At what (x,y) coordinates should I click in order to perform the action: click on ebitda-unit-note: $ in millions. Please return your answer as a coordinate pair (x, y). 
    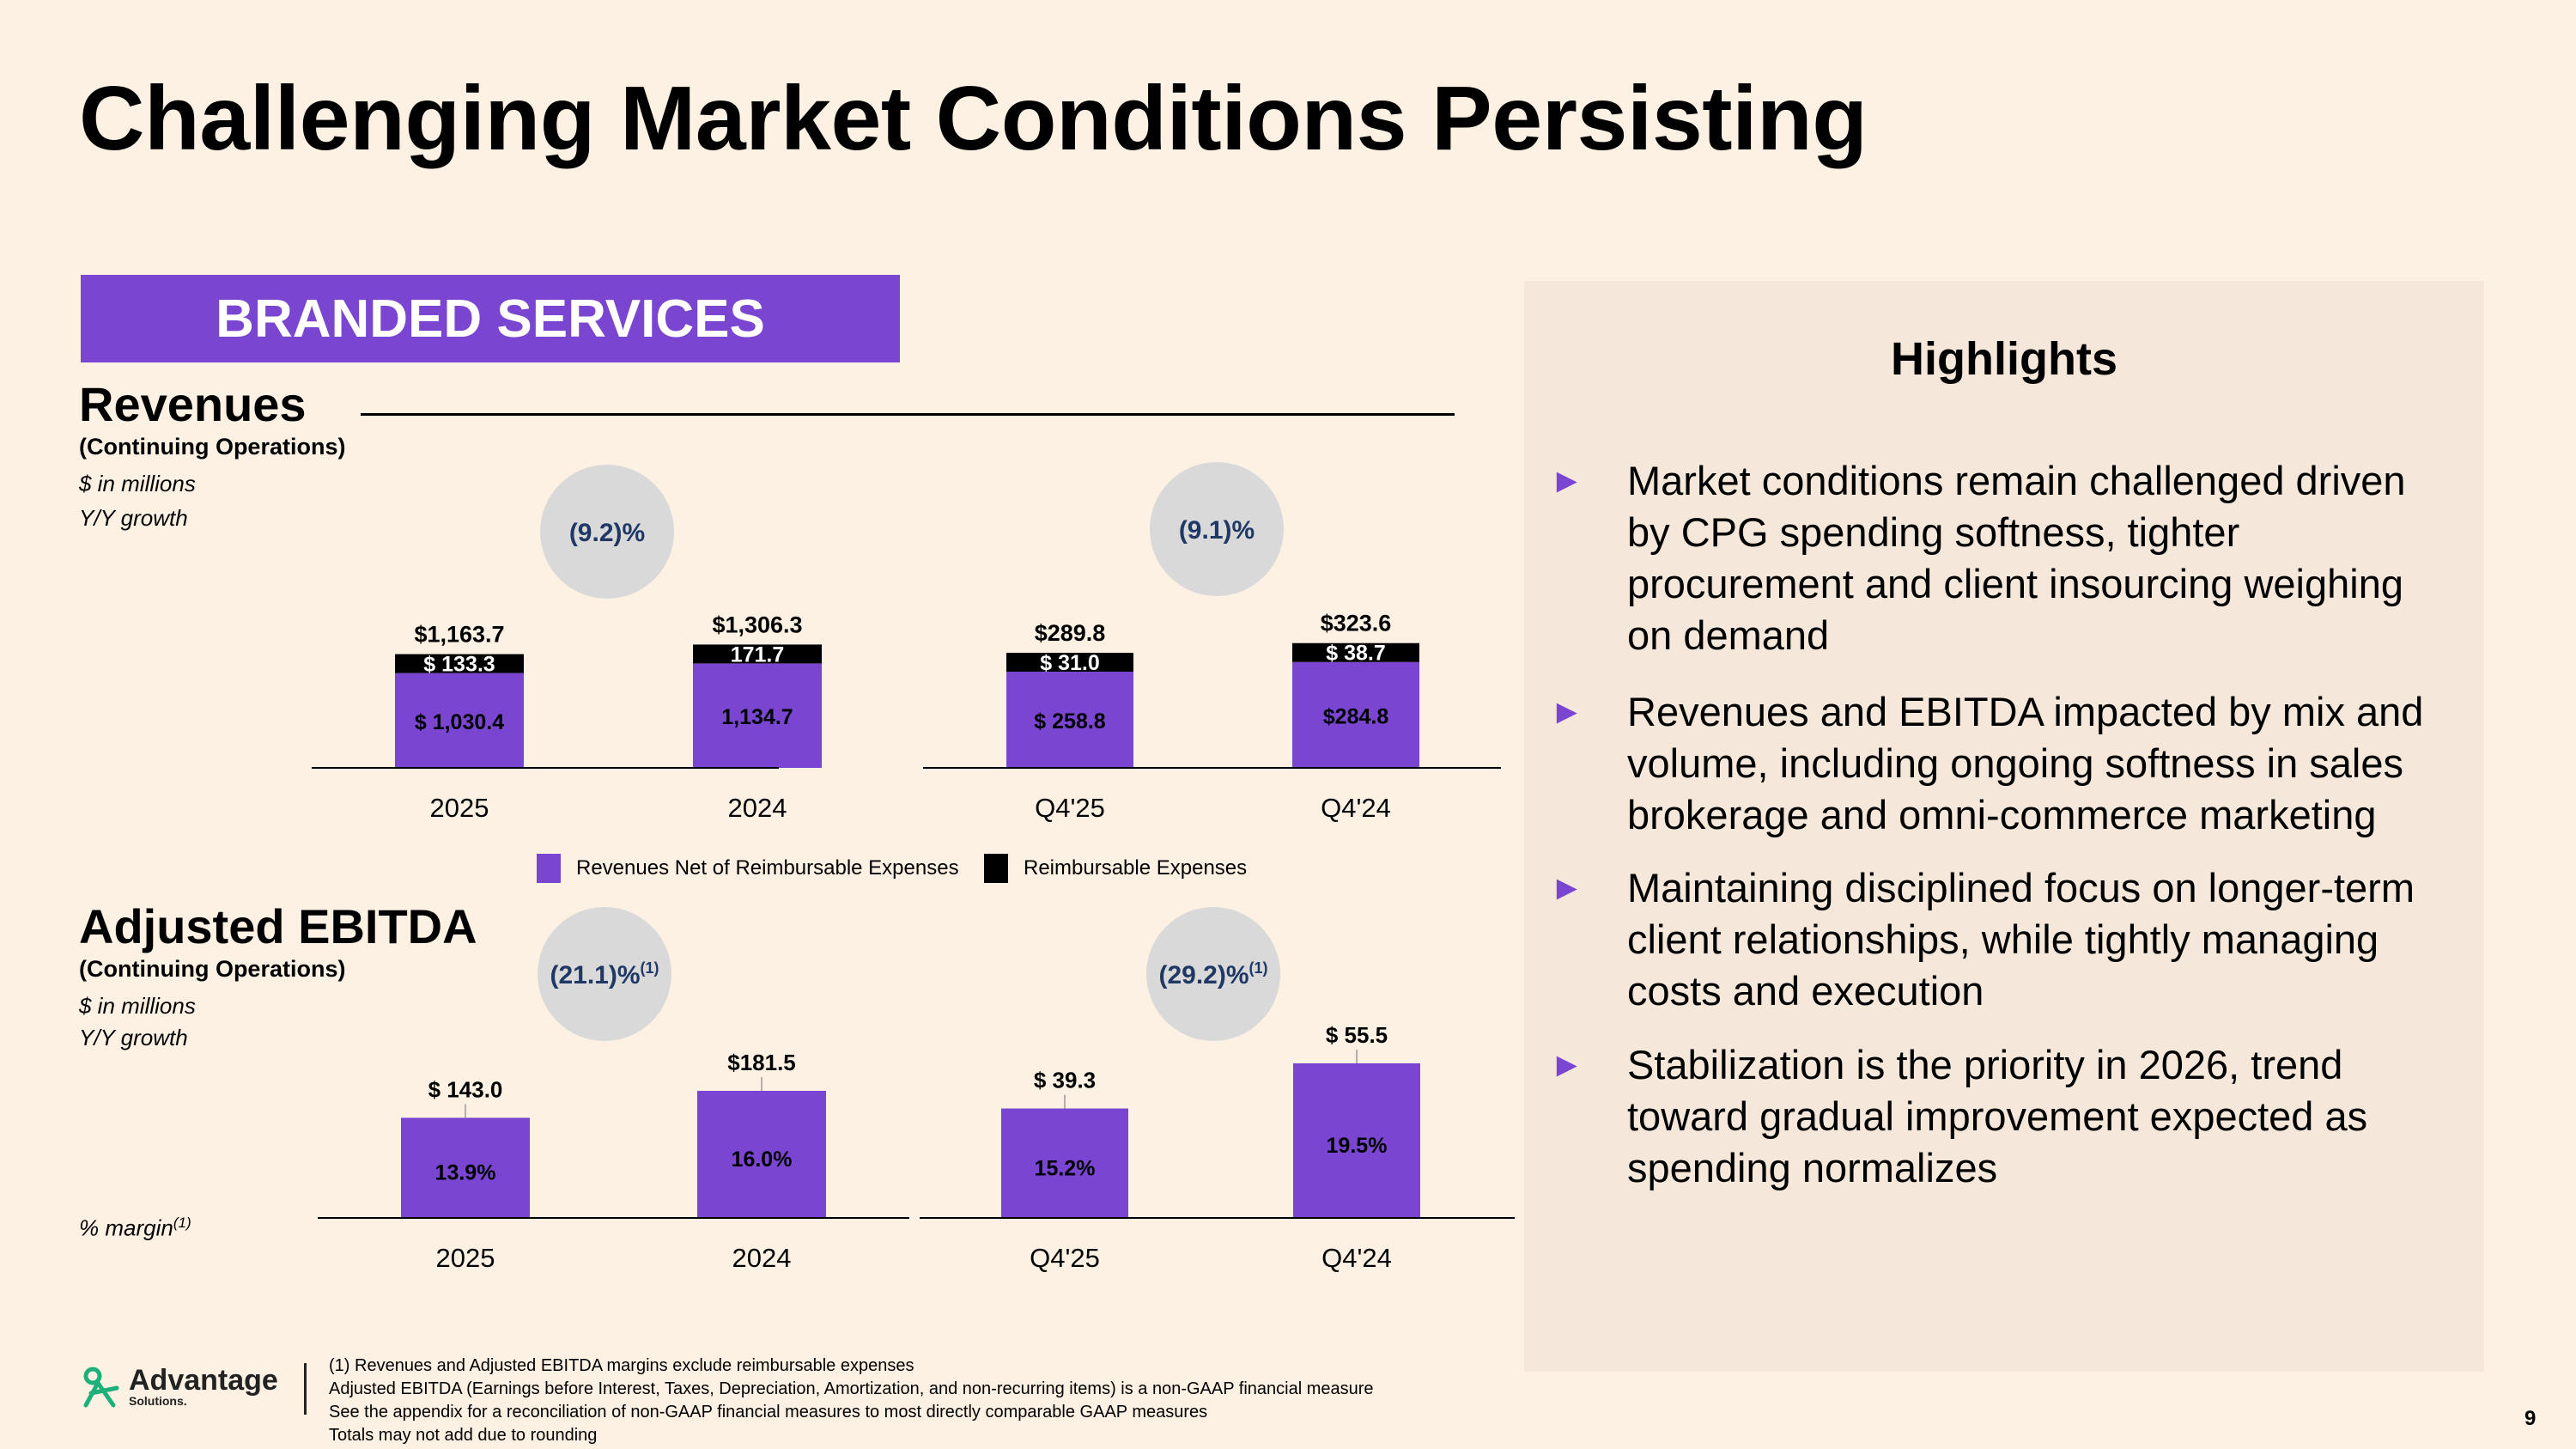
    Looking at the image, I should click on (137, 1006).